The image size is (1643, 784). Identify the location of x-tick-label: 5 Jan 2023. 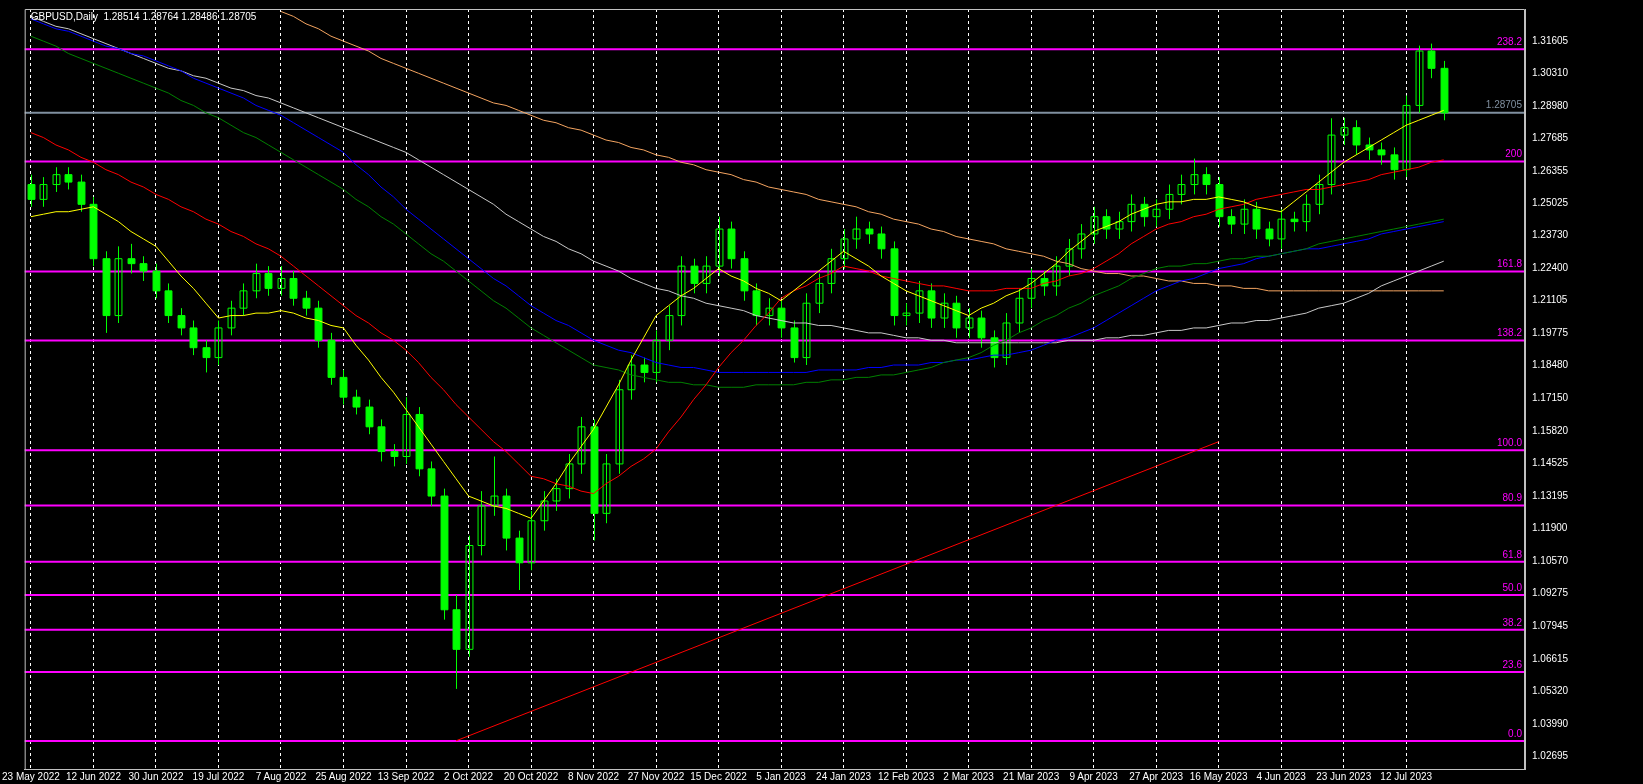
(781, 776).